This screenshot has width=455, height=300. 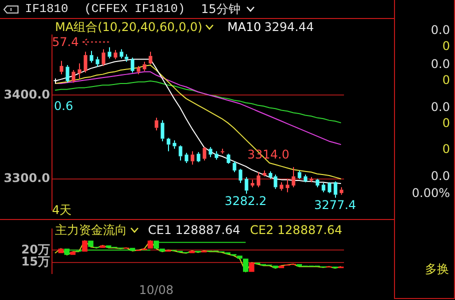 I want to click on y-tick-label: 3400.0, so click(x=27, y=94).